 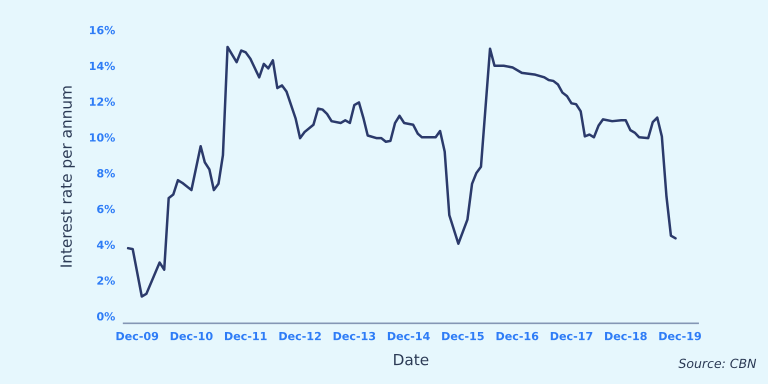 What do you see at coordinates (409, 336) in the screenshot?
I see `x-tick-label: Dec-14` at bounding box center [409, 336].